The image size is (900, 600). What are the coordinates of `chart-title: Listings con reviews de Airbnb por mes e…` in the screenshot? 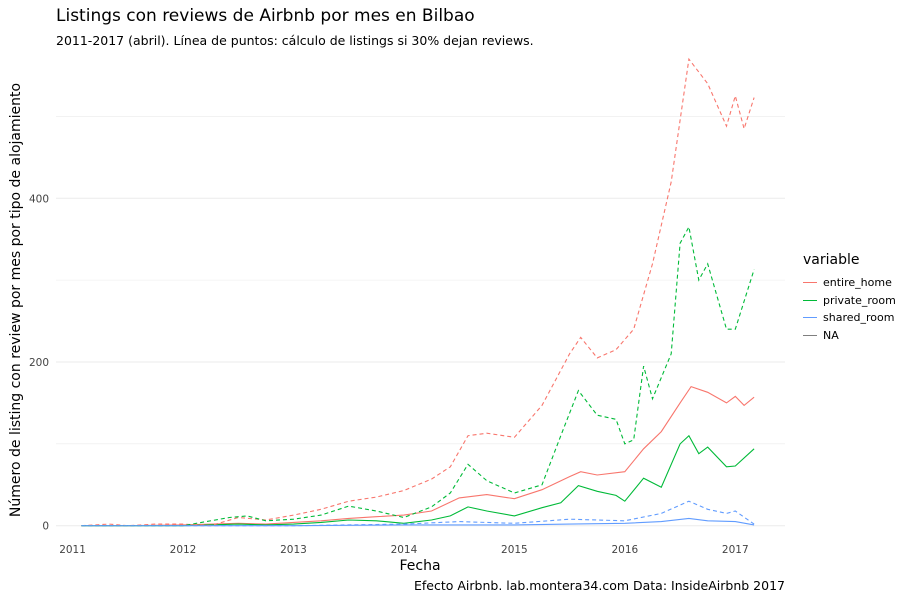 It's located at (265, 16).